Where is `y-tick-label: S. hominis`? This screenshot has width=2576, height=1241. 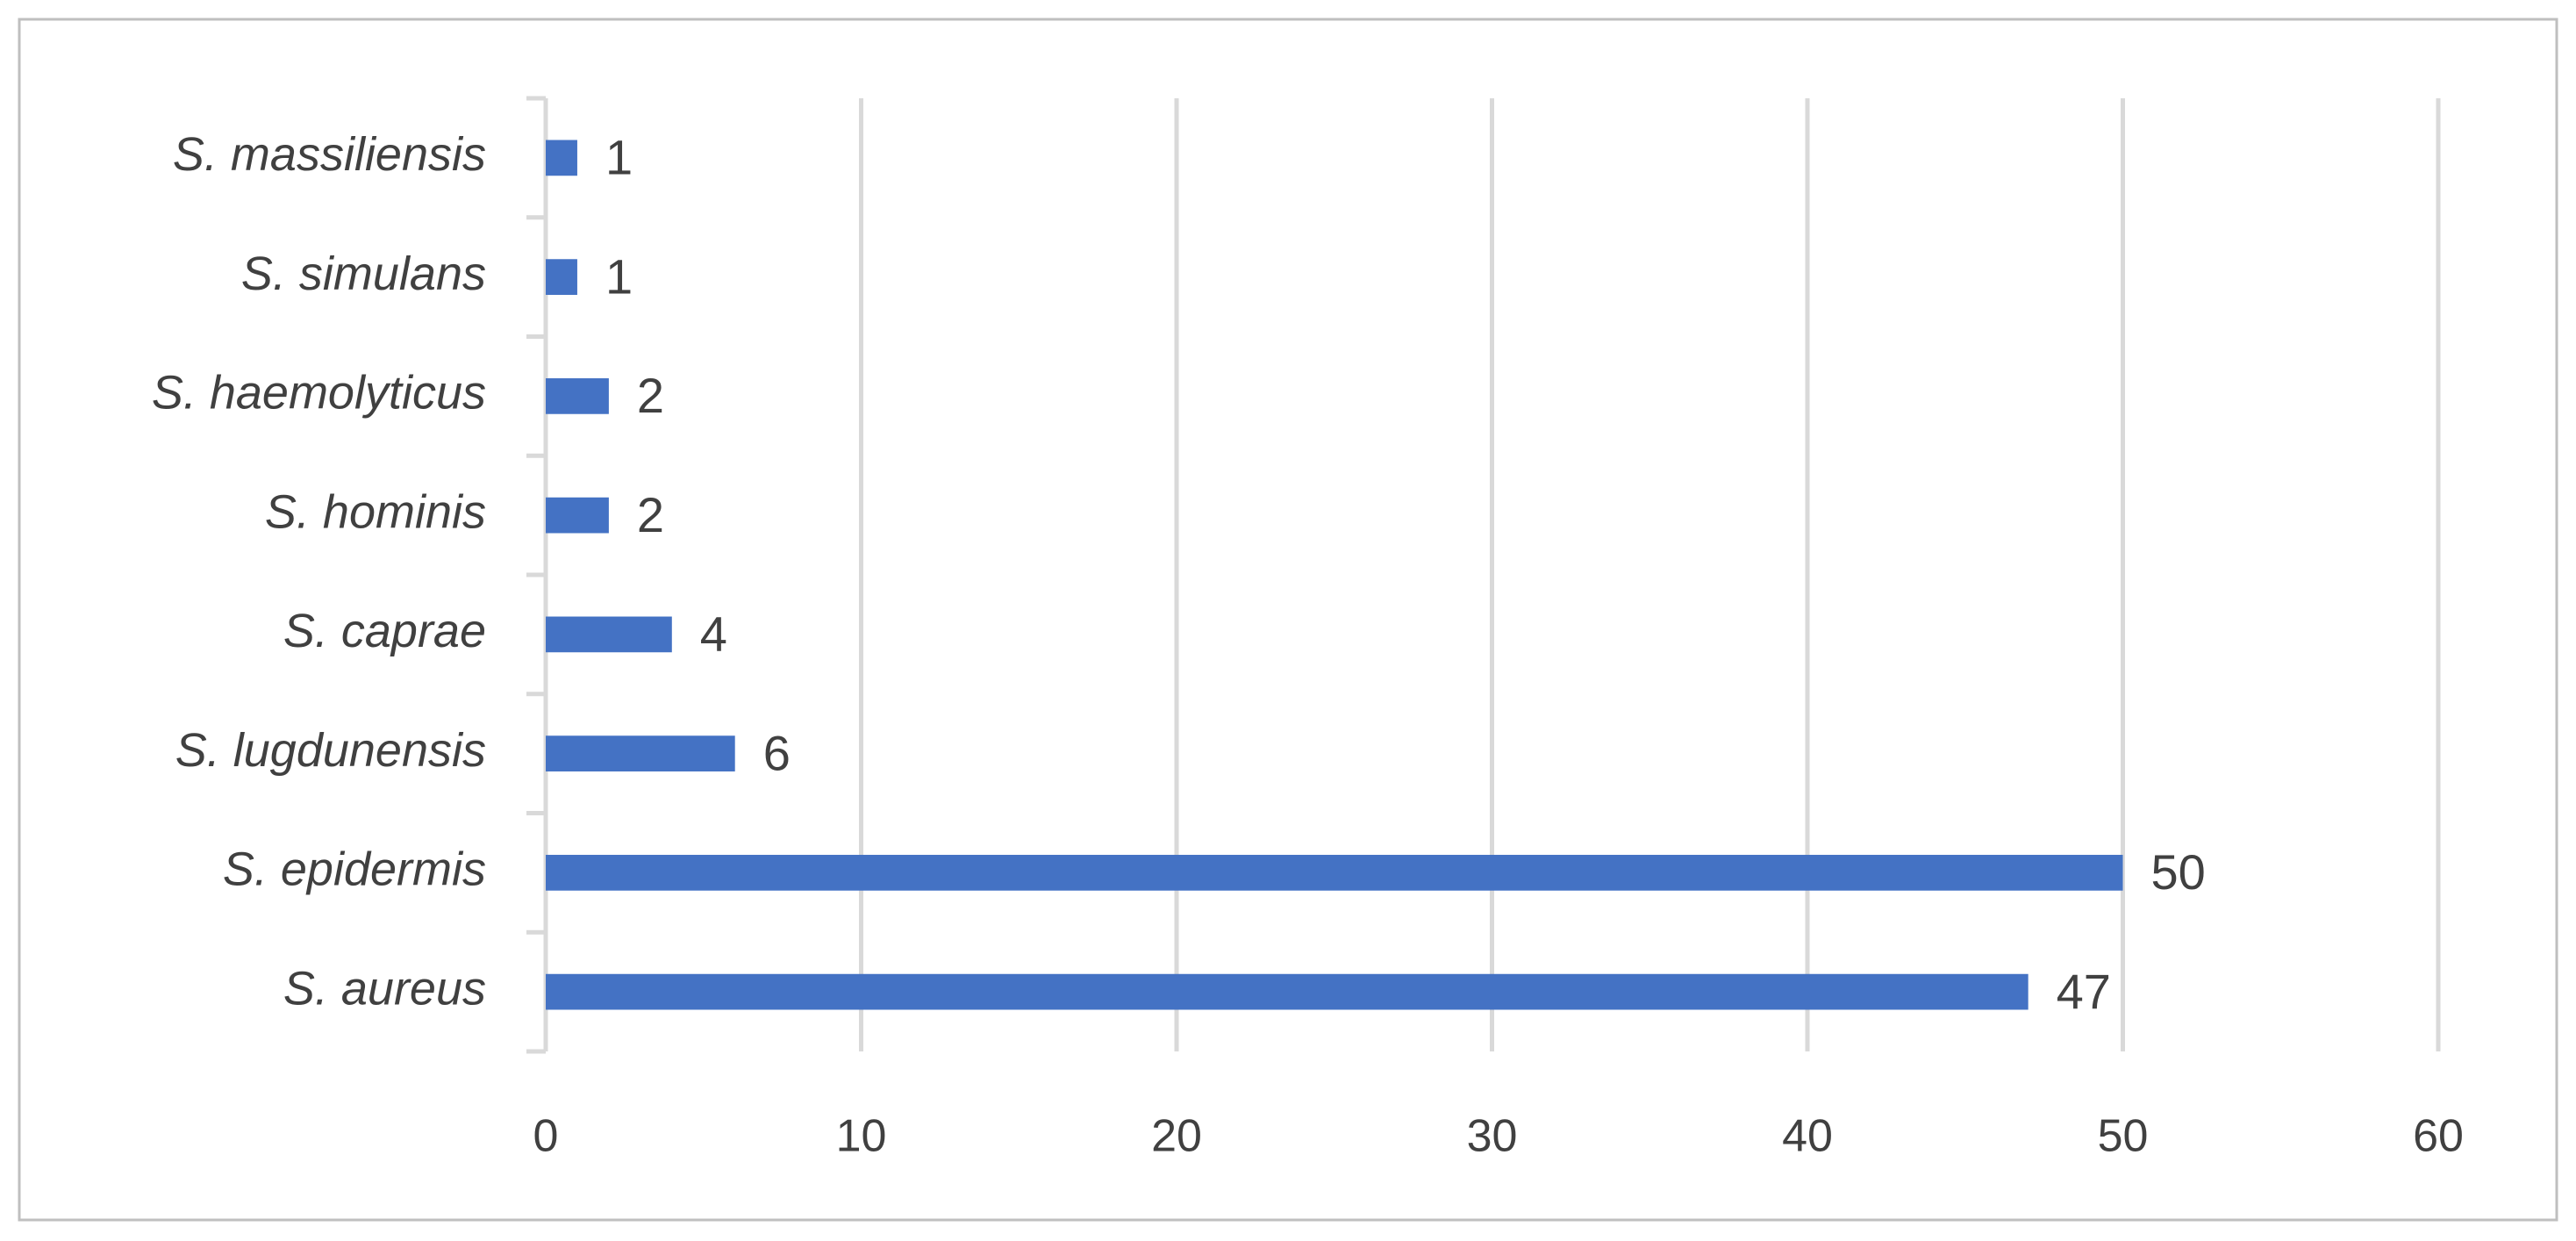
y-tick-label: S. hominis is located at coordinates (375, 511).